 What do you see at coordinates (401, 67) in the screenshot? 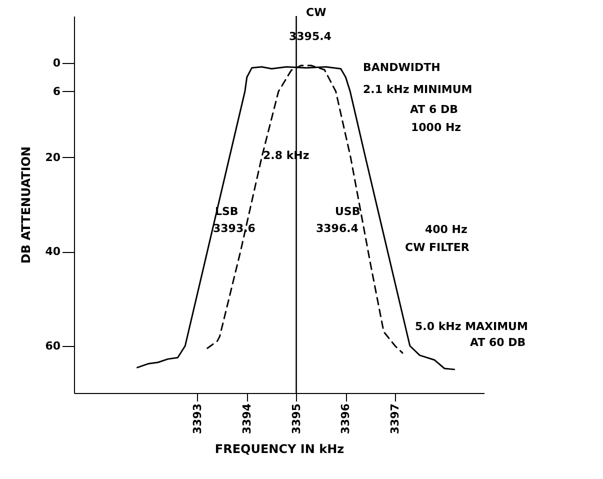
I see `annotation: BANDWIDTH` at bounding box center [401, 67].